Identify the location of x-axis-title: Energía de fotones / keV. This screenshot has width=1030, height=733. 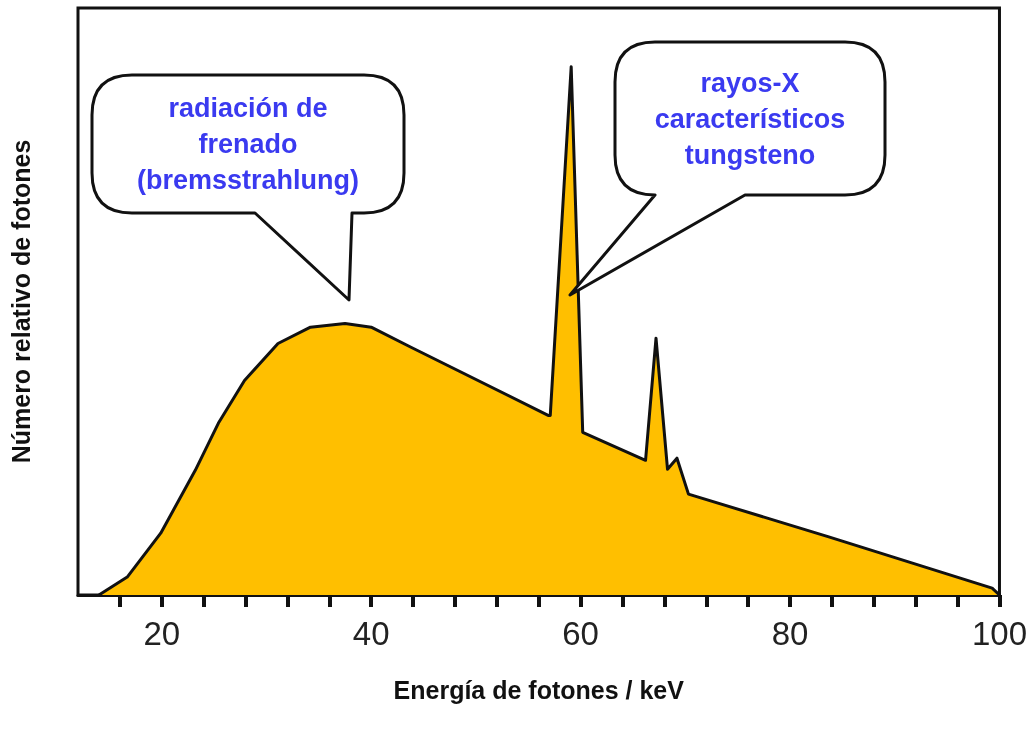
(539, 689).